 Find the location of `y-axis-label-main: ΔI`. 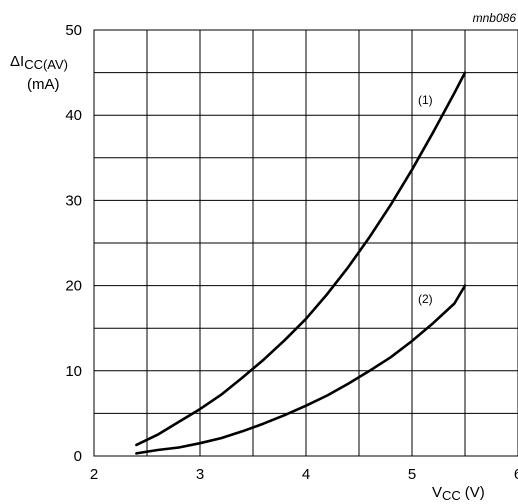

y-axis-label-main: ΔI is located at coordinates (17, 61).